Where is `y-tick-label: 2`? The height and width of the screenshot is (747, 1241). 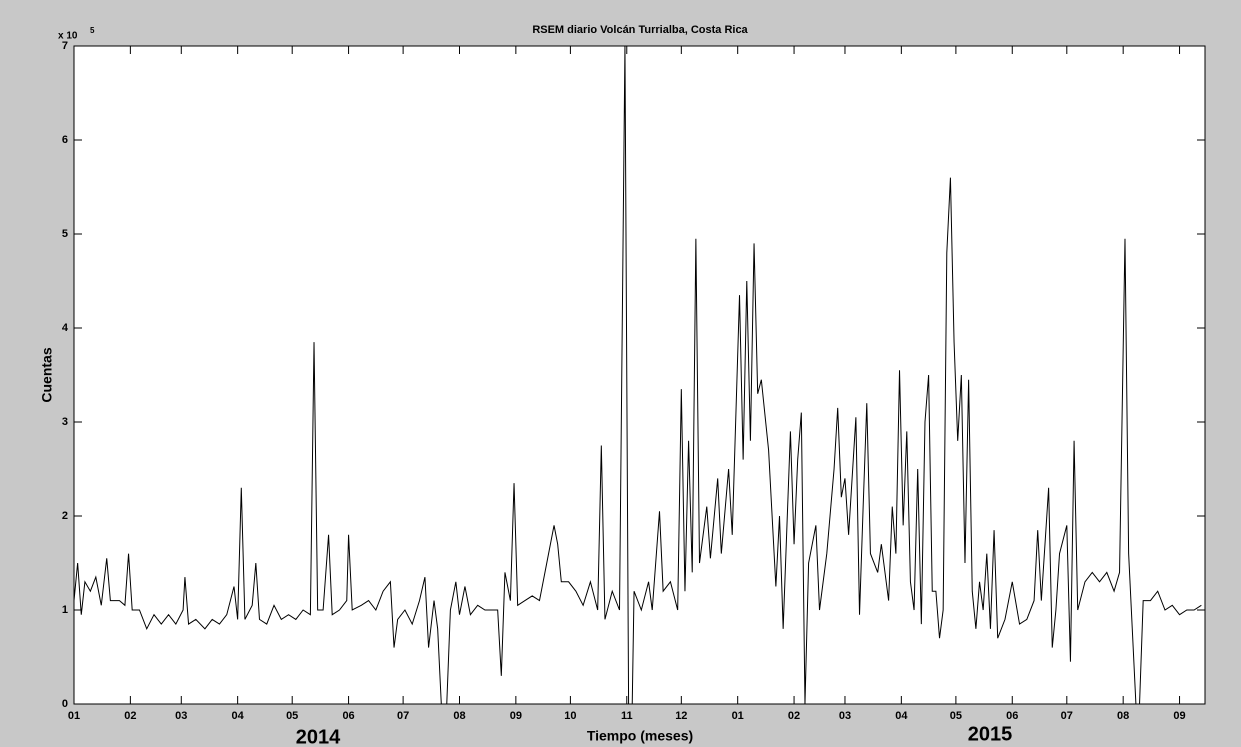
y-tick-label: 2 is located at coordinates (65, 516).